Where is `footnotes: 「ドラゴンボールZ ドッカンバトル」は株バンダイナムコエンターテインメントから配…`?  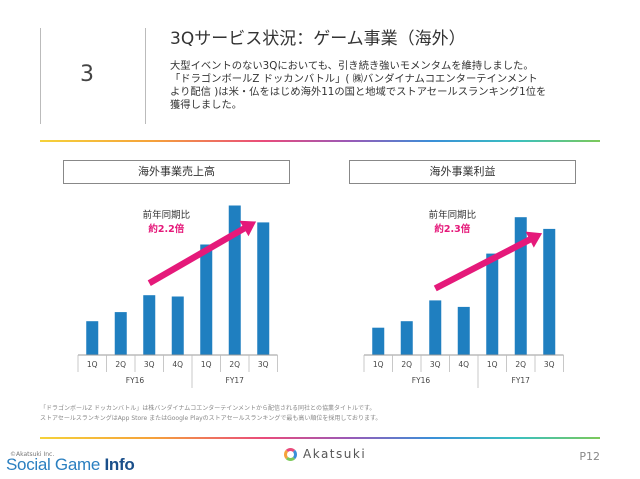 footnotes: 「ドラゴンボールZ ドッカンバトル」は株バンダイナムコエンターテインメントから配… is located at coordinates (210, 414).